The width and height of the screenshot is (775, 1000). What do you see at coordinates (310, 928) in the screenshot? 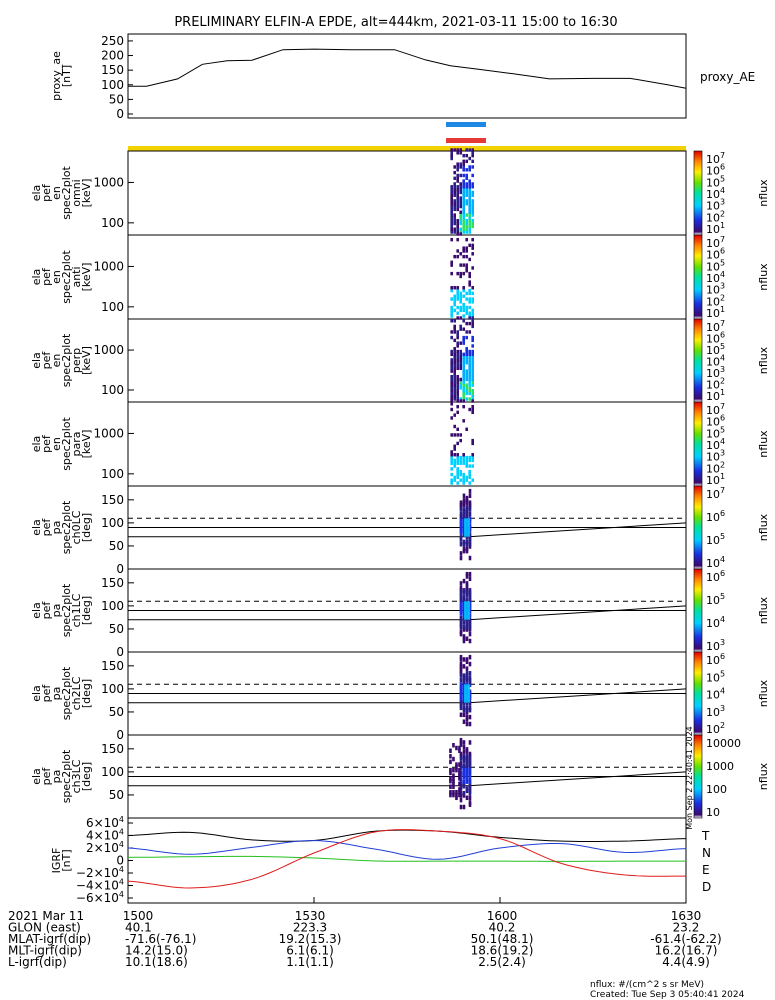
I see `footer-cell: 223.3` at bounding box center [310, 928].